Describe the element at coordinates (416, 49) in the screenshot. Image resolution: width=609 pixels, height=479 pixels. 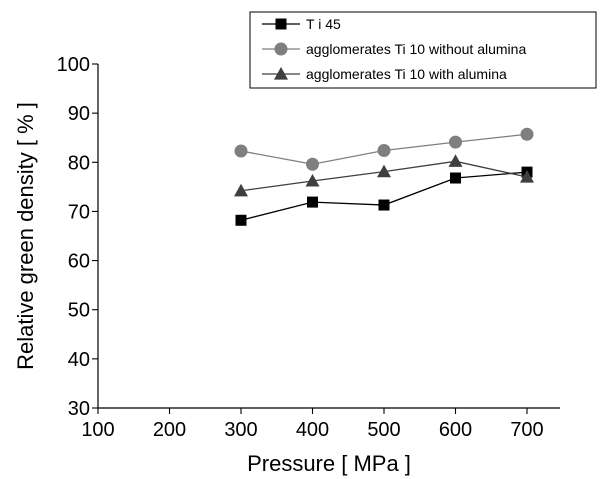
I see `legend-label: agglomerates Ti 10 without alumina` at that location.